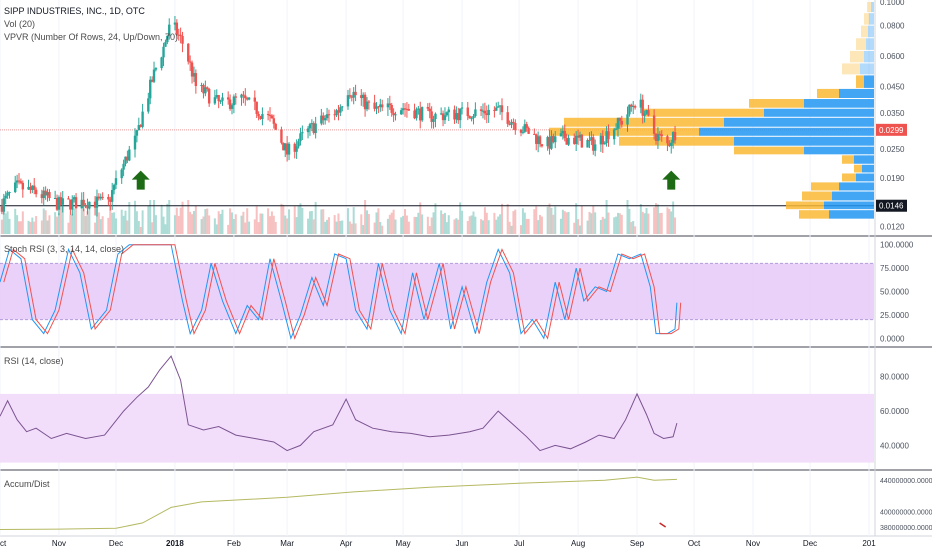  What do you see at coordinates (894, 445) in the screenshot?
I see `rsi-axis-tick-label: 40.0000` at bounding box center [894, 445].